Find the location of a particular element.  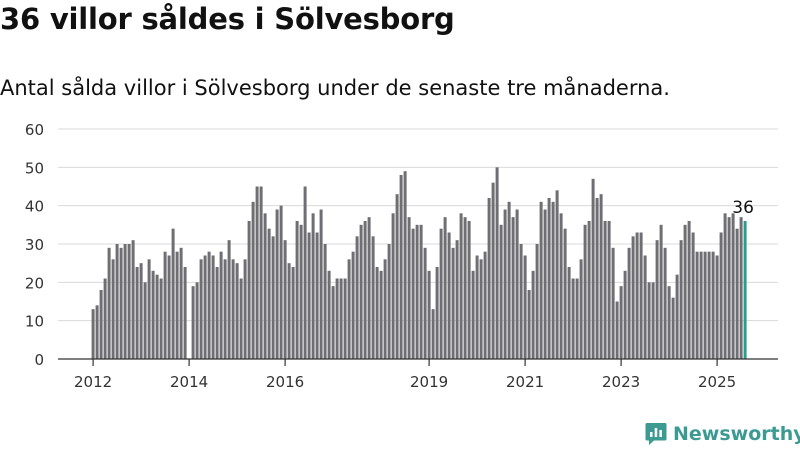

y-tick-label: 0 is located at coordinates (39, 360).